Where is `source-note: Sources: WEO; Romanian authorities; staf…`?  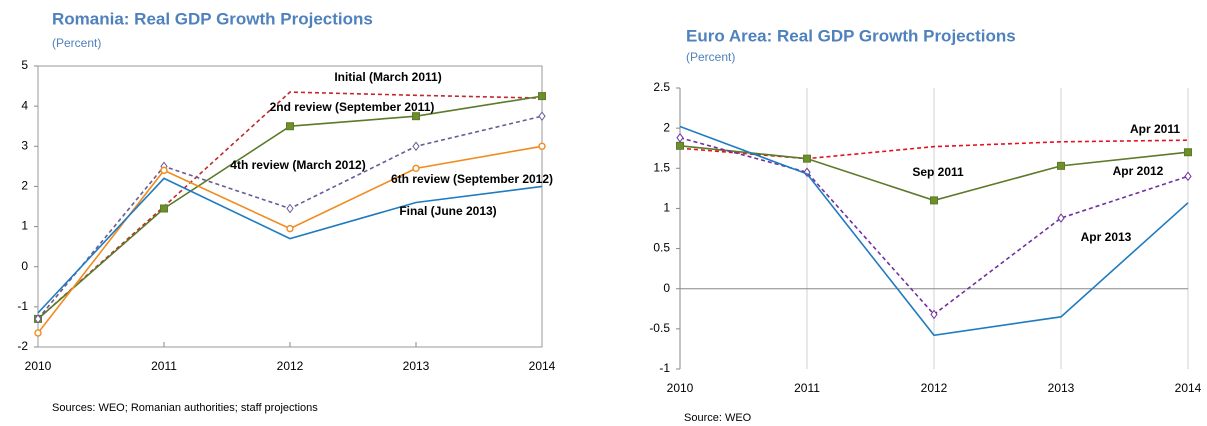
source-note: Sources: WEO; Romanian authorities; staf… is located at coordinates (185, 408).